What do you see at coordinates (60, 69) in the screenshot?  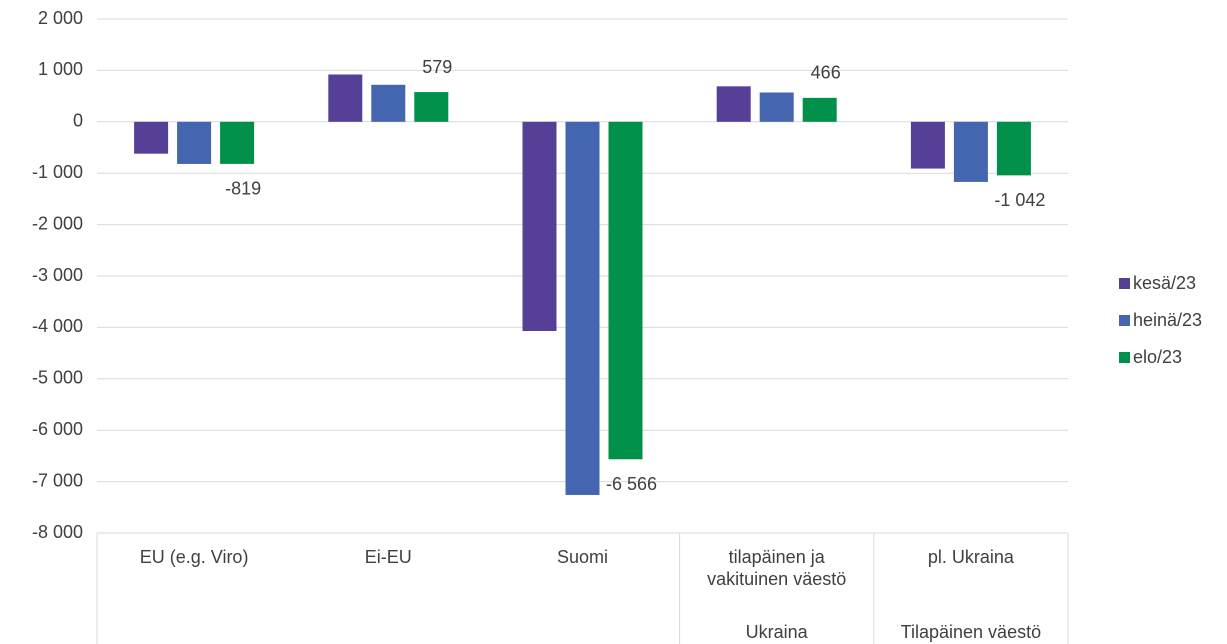 I see `y-tick-label: 1 000` at bounding box center [60, 69].